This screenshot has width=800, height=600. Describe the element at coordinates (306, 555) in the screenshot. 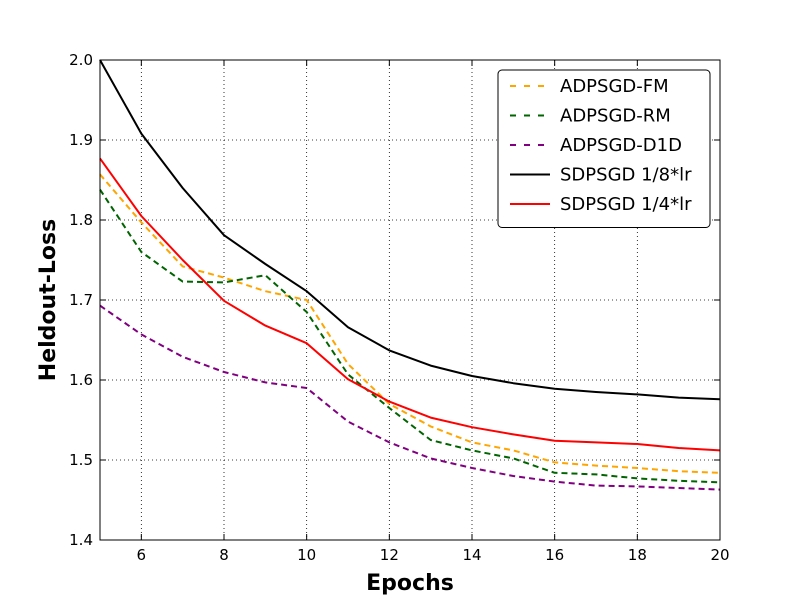

I see `x-tick-label: 10` at that location.